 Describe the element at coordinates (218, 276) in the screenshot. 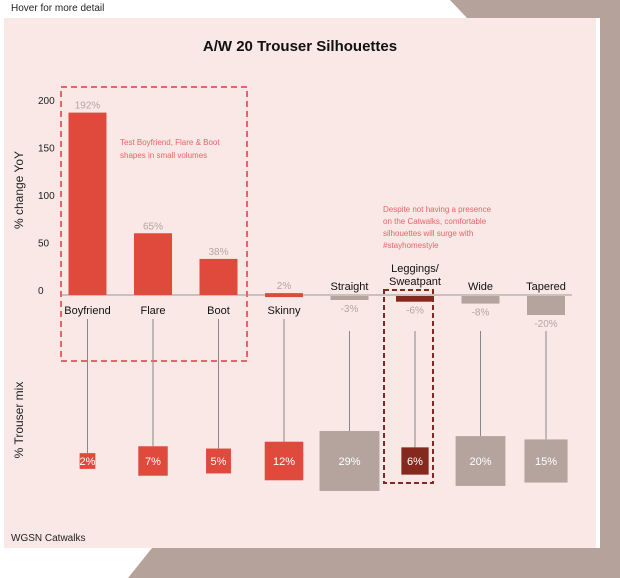

I see `bar-boot` at that location.